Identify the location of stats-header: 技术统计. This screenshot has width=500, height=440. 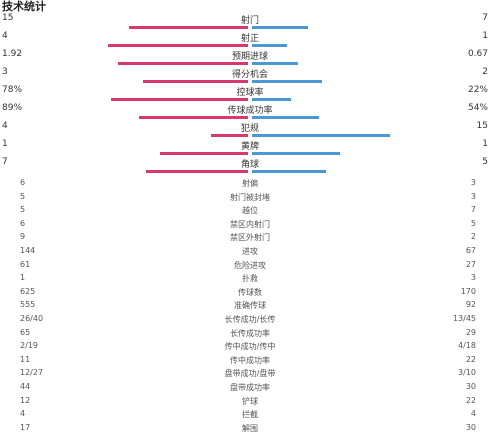
(250, 6).